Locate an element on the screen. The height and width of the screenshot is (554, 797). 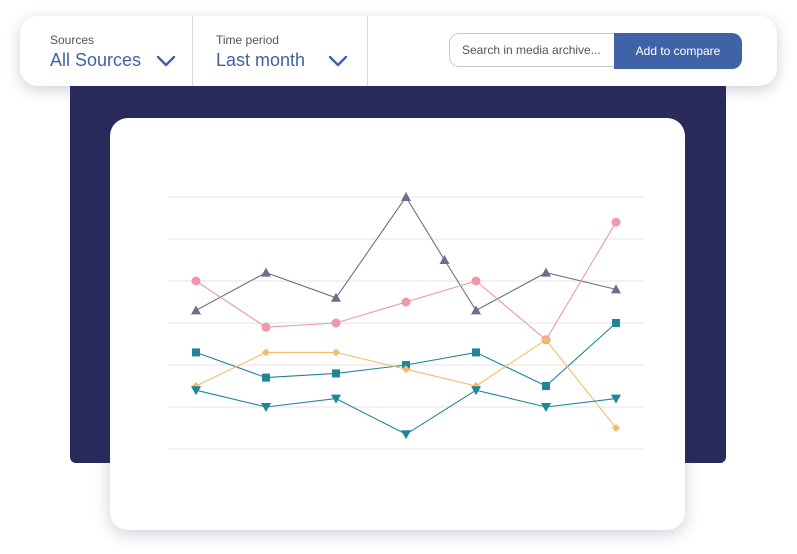
sources-value: All Sources is located at coordinates (96, 60).